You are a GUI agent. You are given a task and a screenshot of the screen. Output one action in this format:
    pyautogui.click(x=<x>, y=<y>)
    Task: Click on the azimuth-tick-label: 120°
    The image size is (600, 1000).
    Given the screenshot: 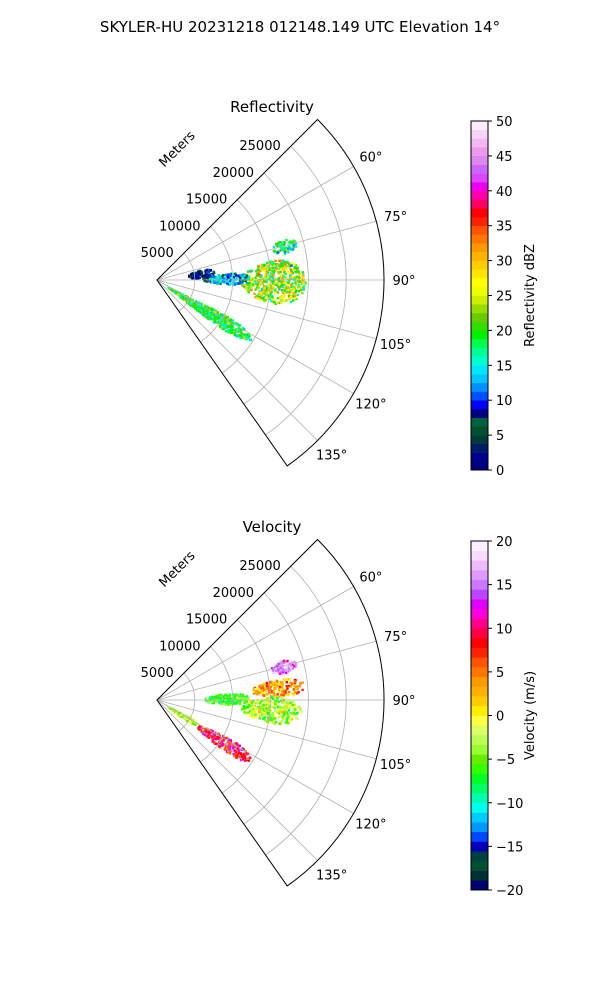 What is the action you would take?
    pyautogui.click(x=370, y=825)
    